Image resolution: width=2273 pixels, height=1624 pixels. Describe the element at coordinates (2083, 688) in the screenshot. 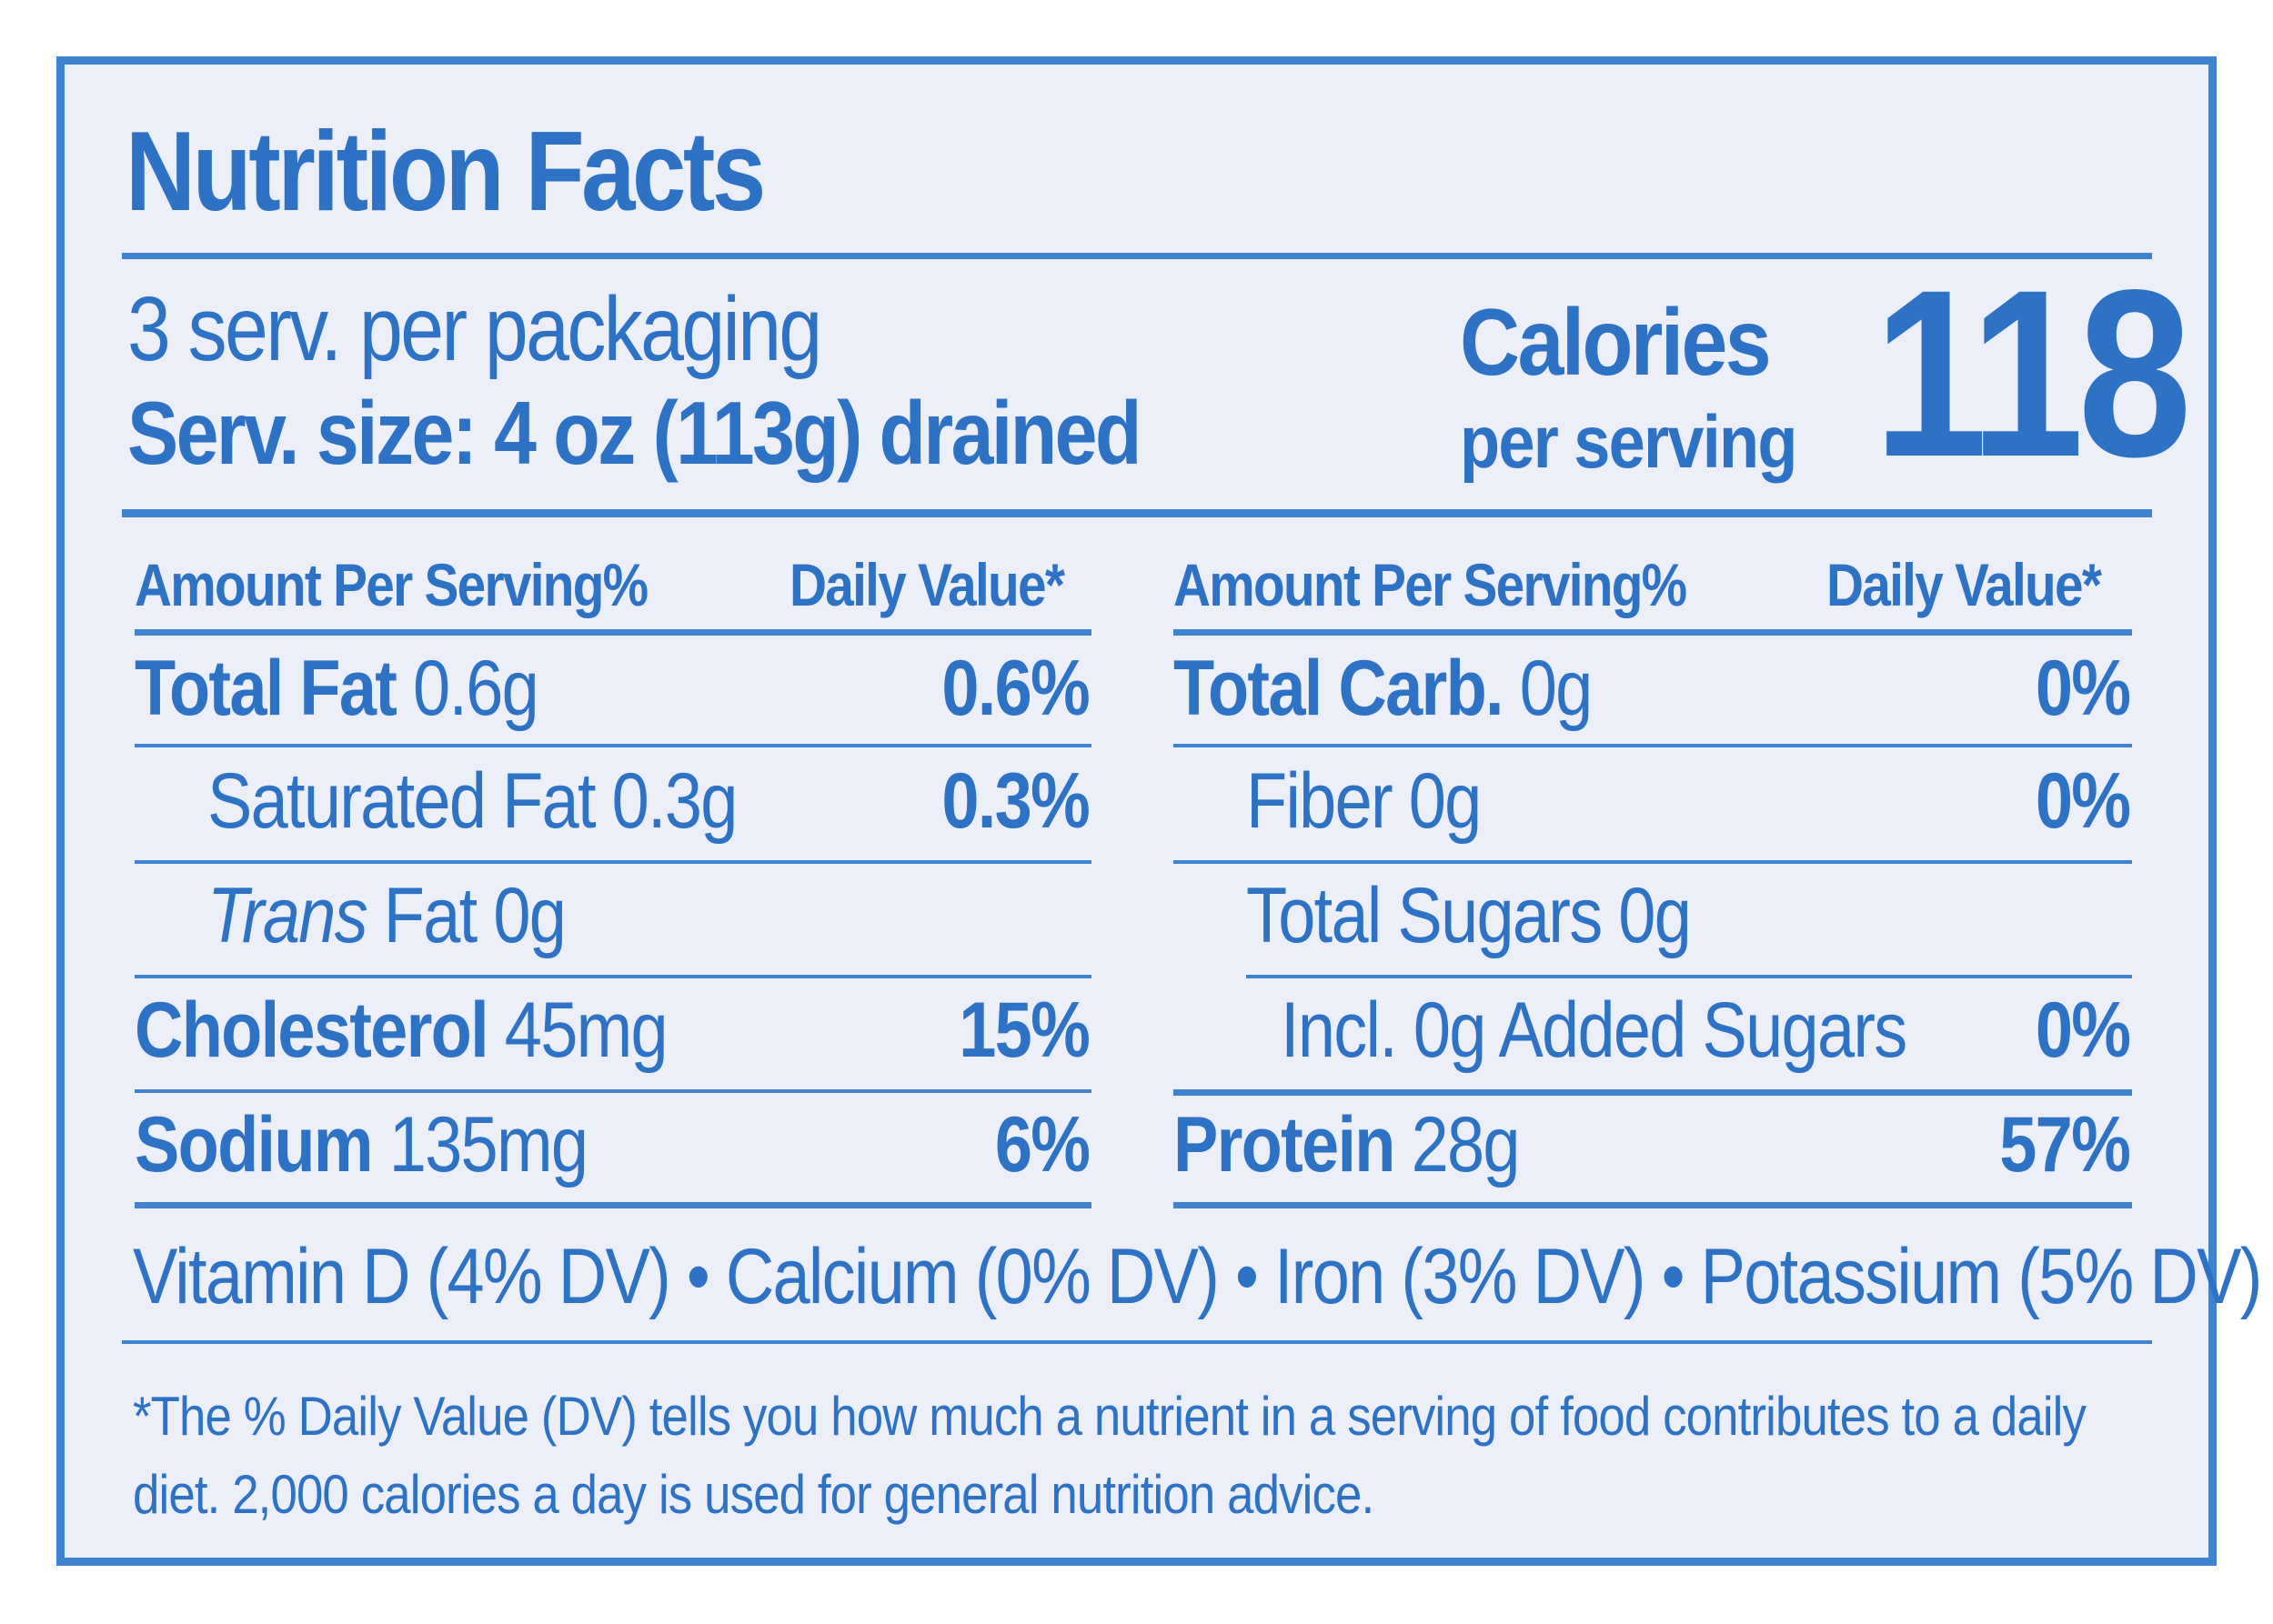

I see `right-row-total-carb-dv: 0%` at that location.